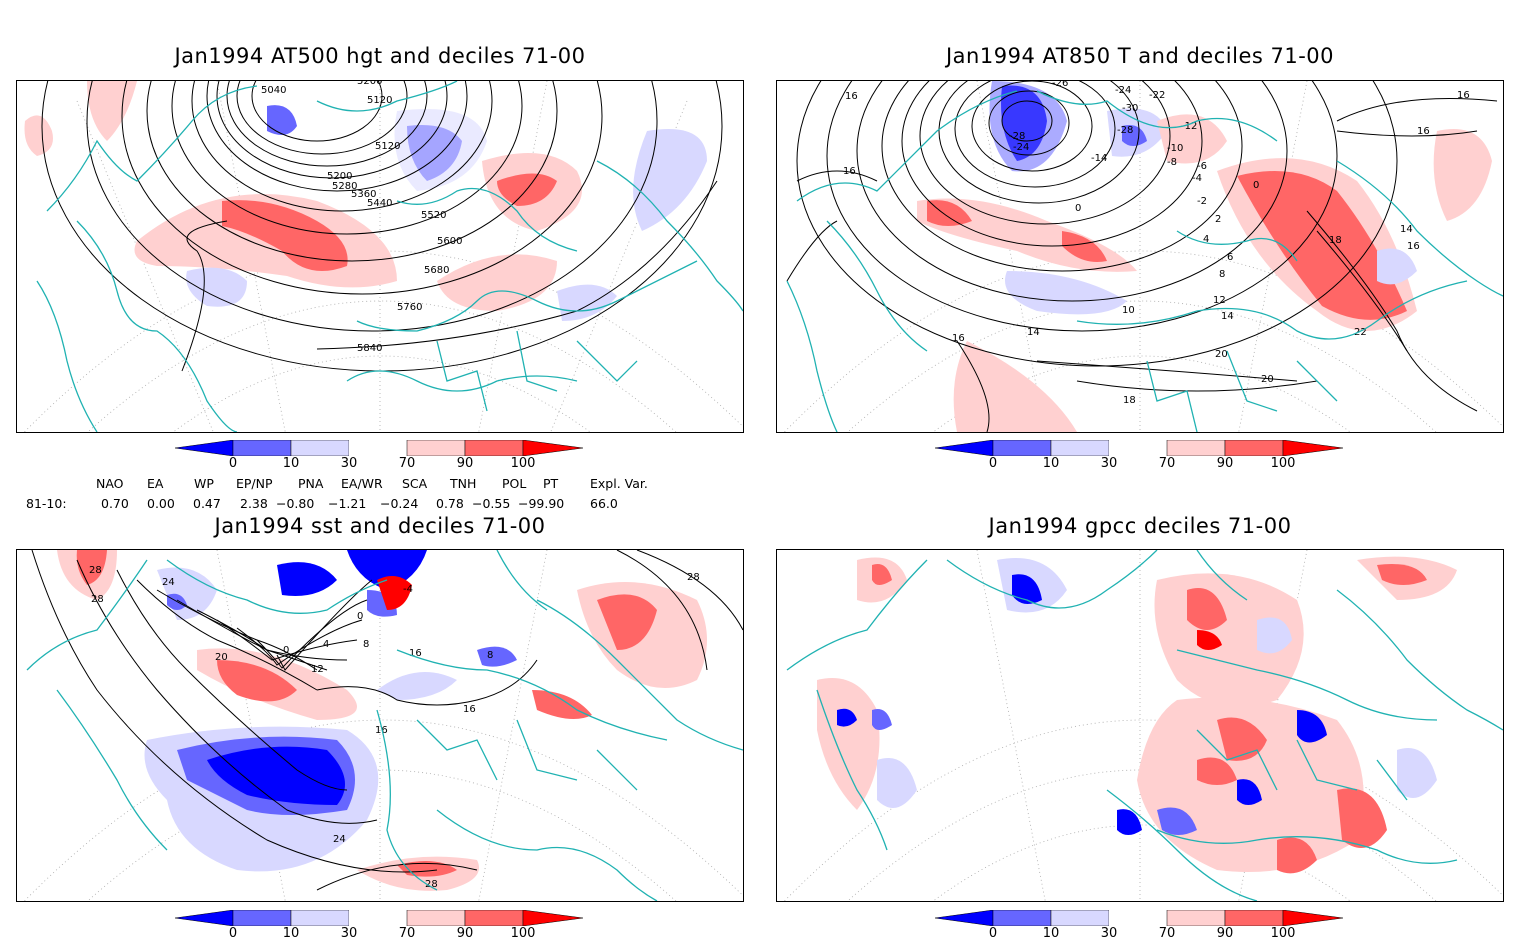 The image size is (1520, 944). I want to click on svg-text: -30, so click(1130, 108).